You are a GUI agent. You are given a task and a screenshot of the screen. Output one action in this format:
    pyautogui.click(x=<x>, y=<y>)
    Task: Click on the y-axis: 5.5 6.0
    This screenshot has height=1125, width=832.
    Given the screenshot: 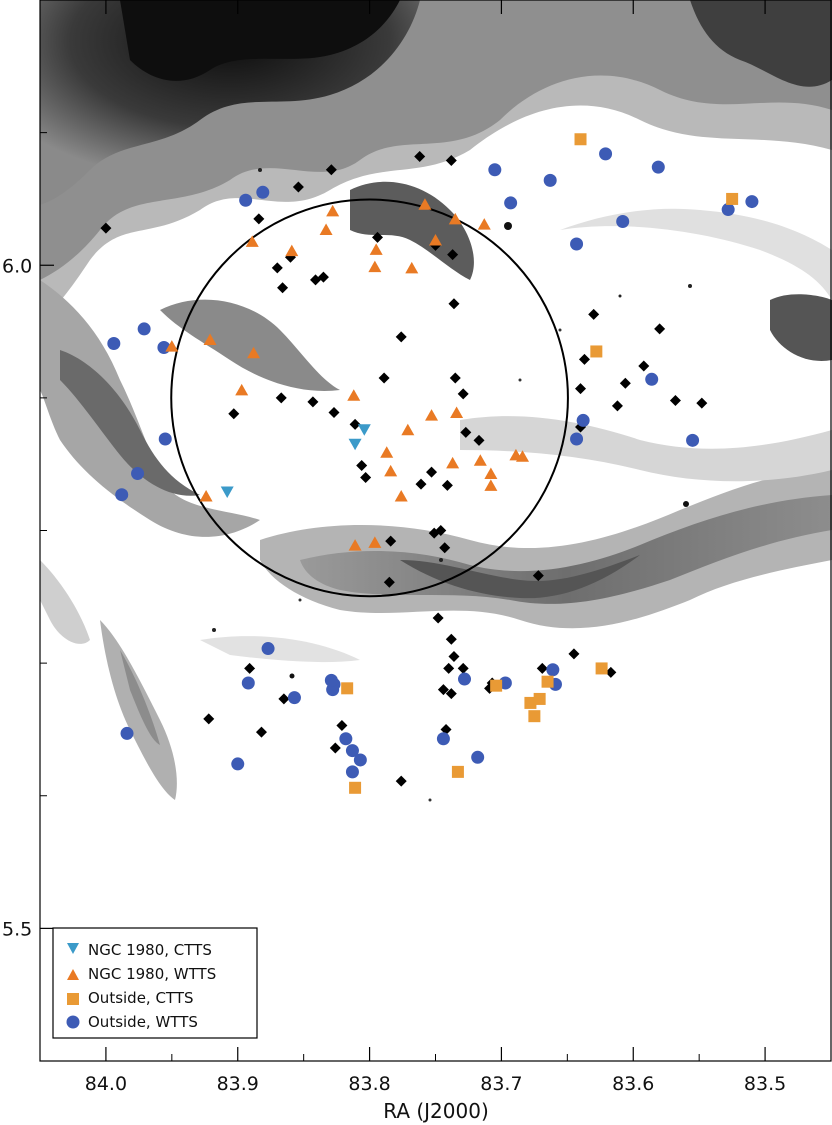 What is the action you would take?
    pyautogui.click(x=28, y=531)
    